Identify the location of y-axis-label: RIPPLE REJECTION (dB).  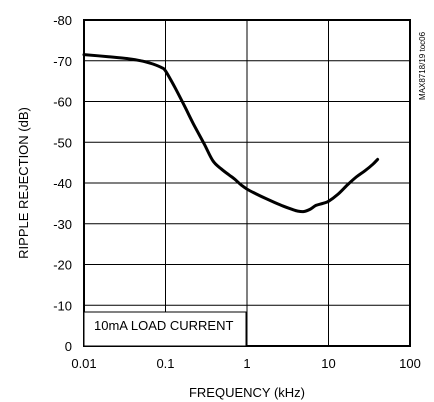
(23, 183).